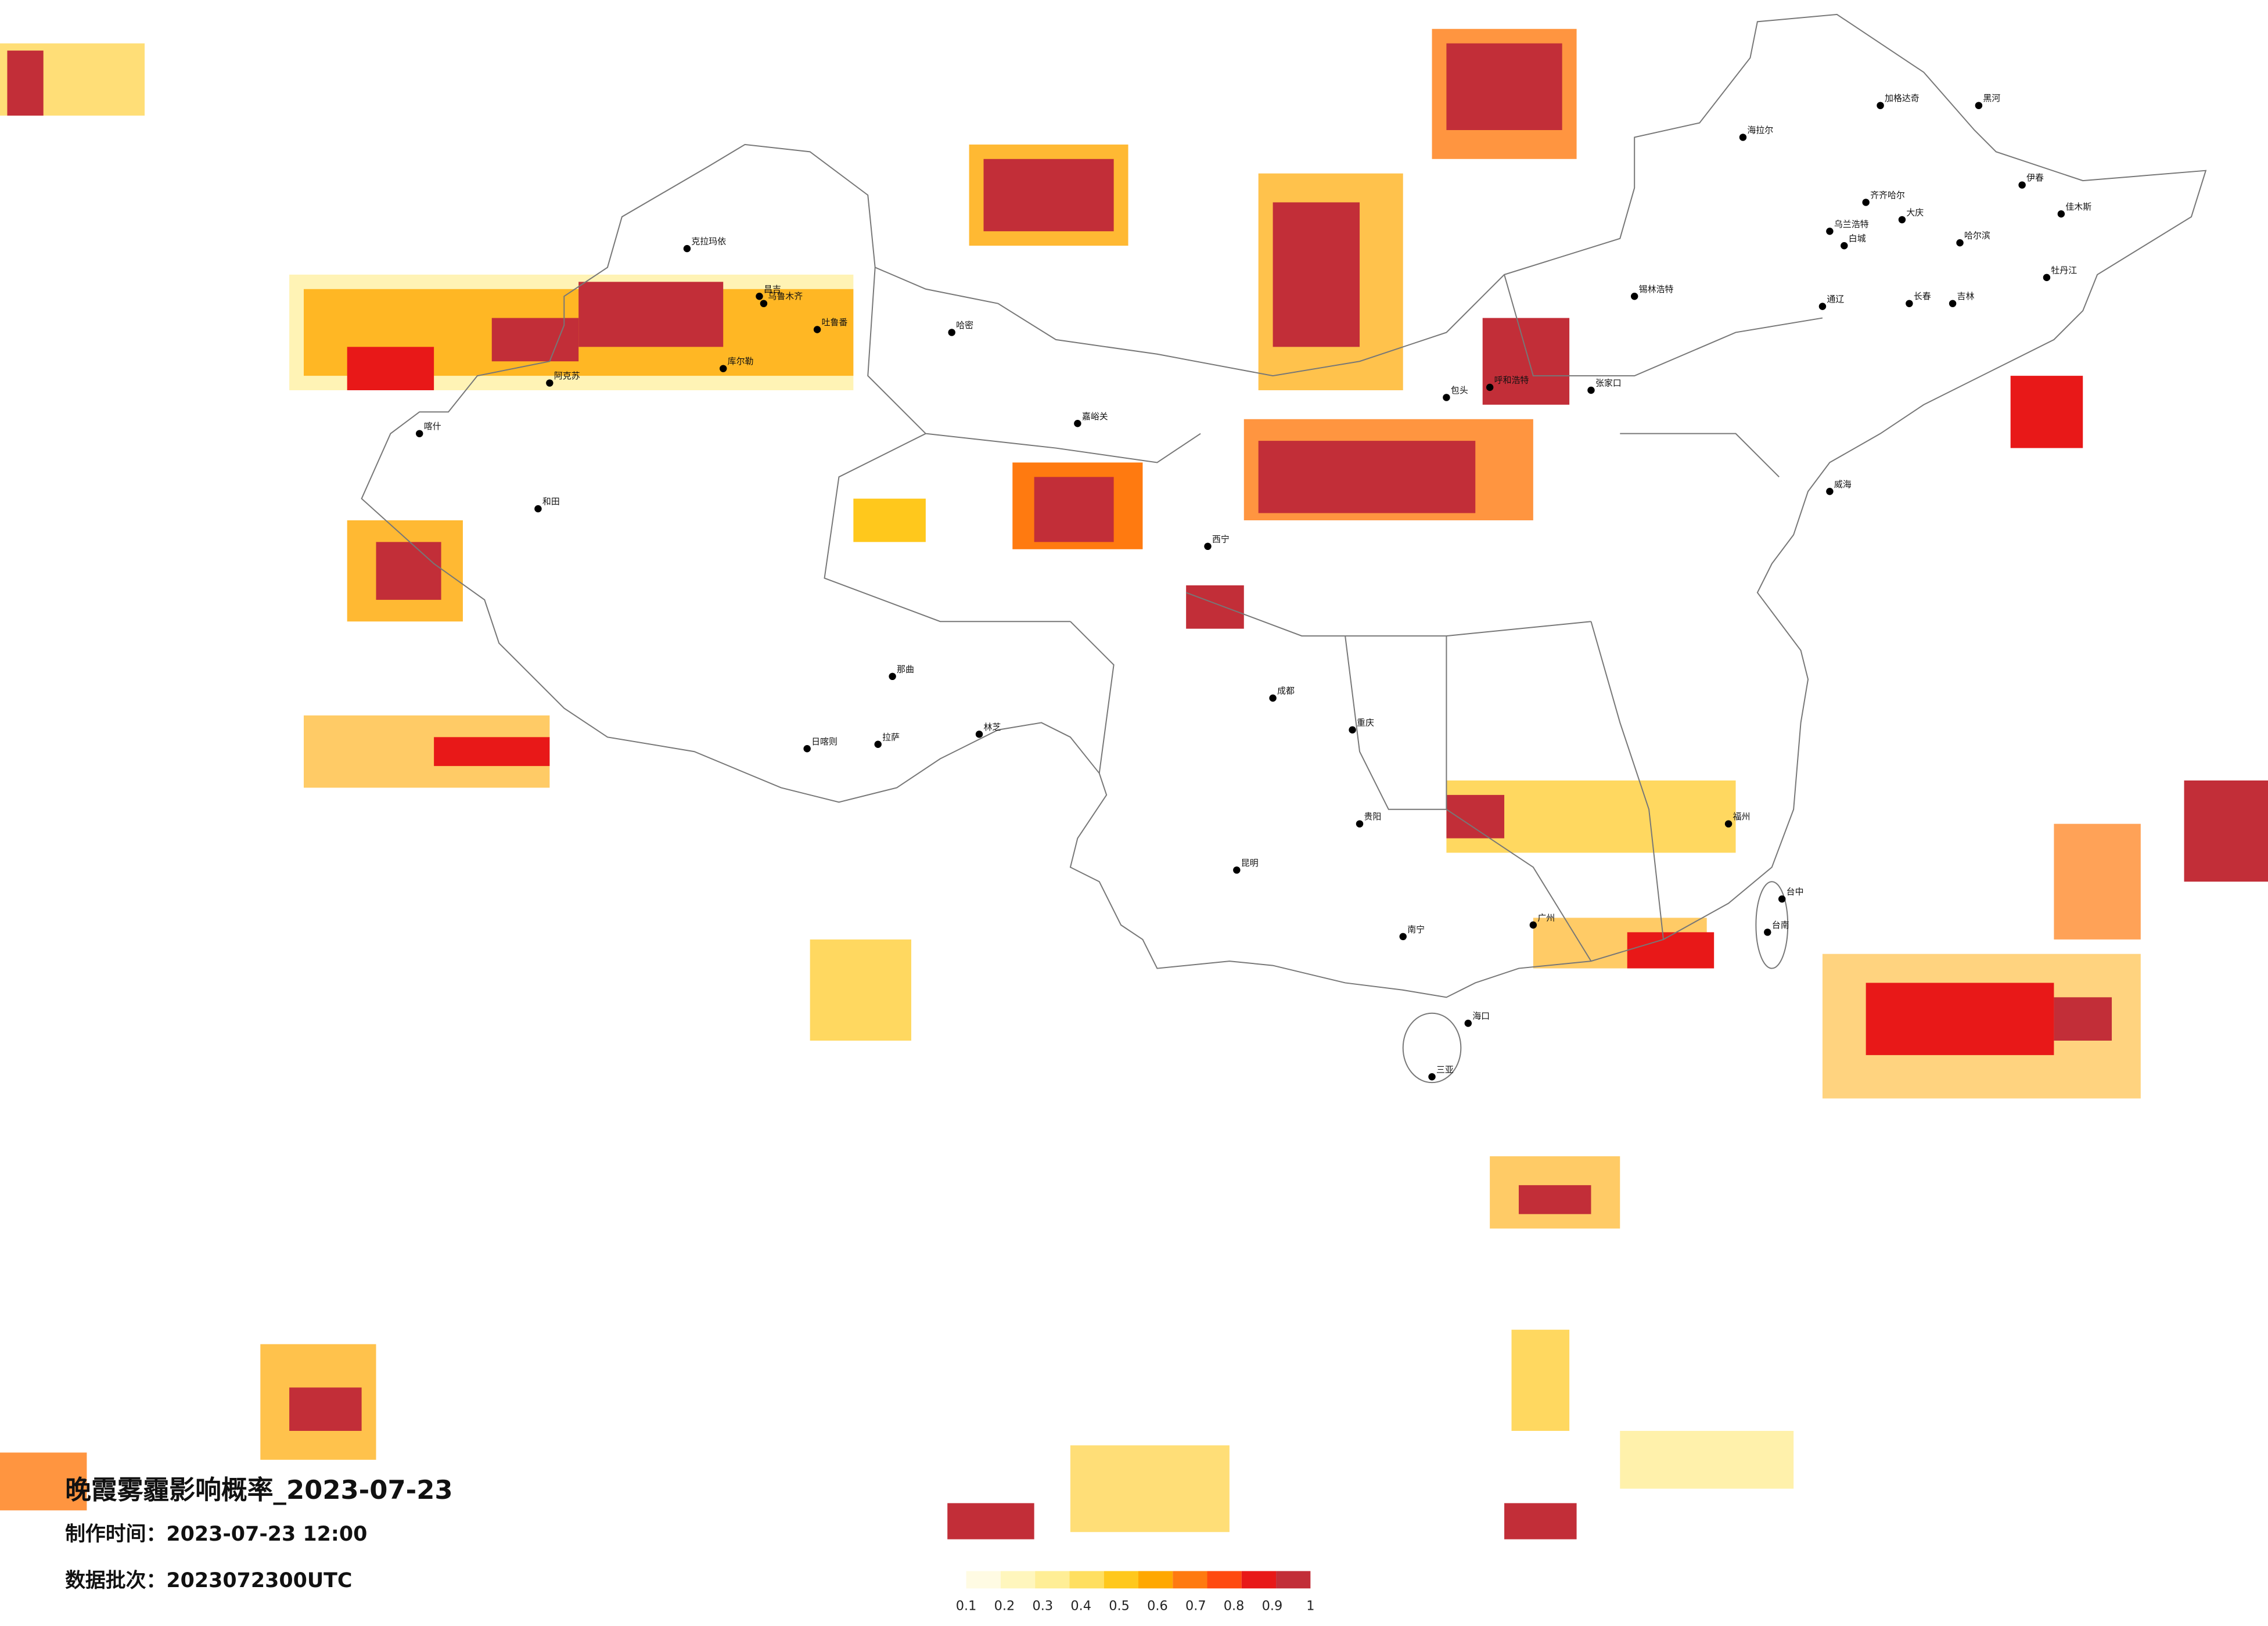  Describe the element at coordinates (824, 742) in the screenshot. I see `city-label: 日喀则` at that location.